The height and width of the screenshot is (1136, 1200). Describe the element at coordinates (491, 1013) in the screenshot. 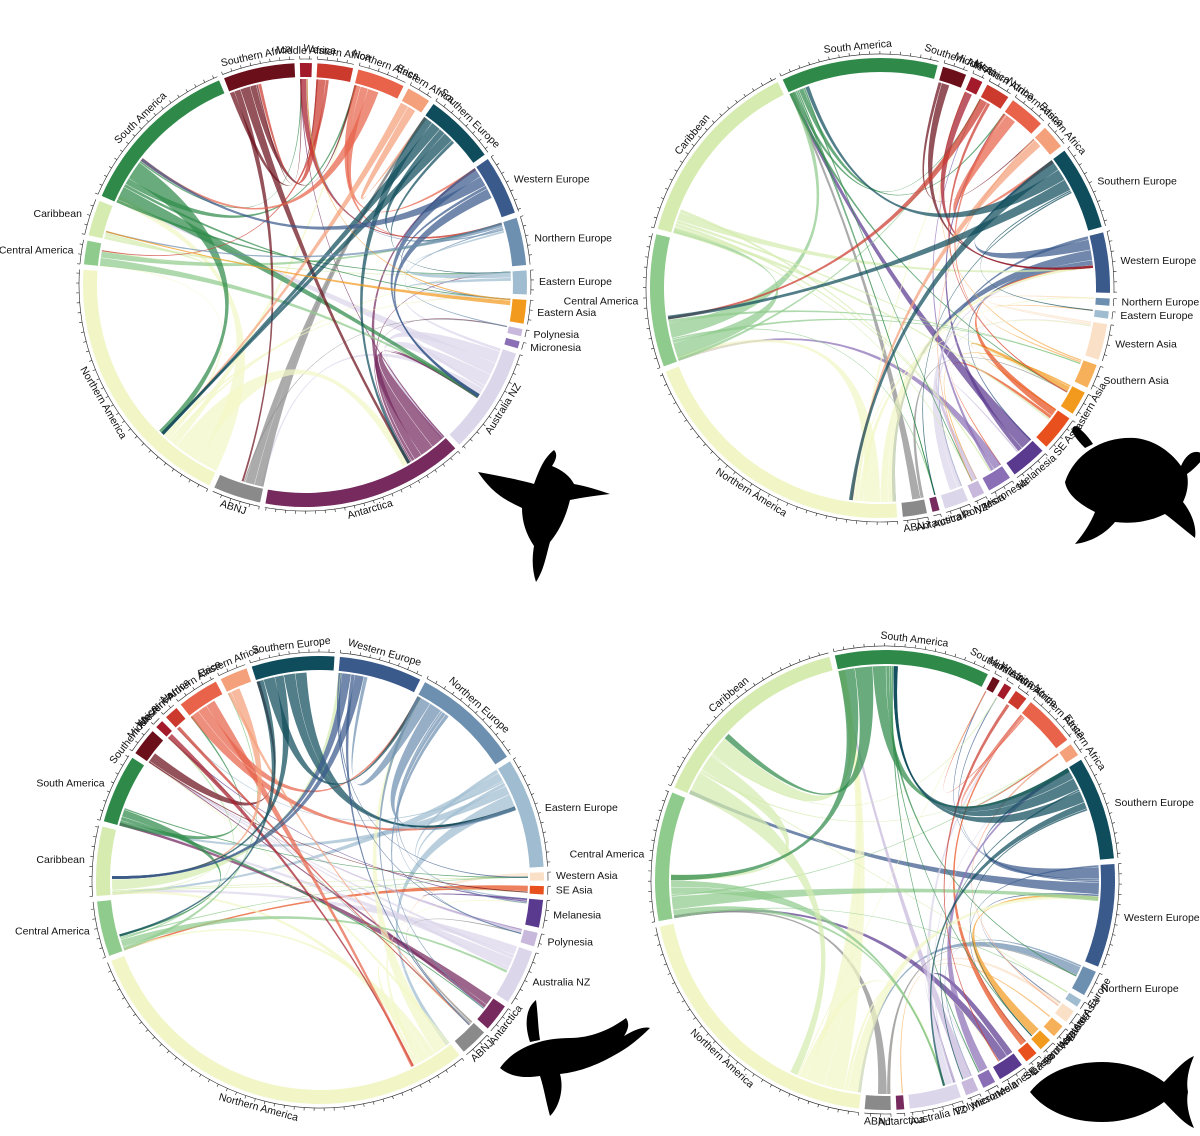

I see `sector-antarctica` at that location.